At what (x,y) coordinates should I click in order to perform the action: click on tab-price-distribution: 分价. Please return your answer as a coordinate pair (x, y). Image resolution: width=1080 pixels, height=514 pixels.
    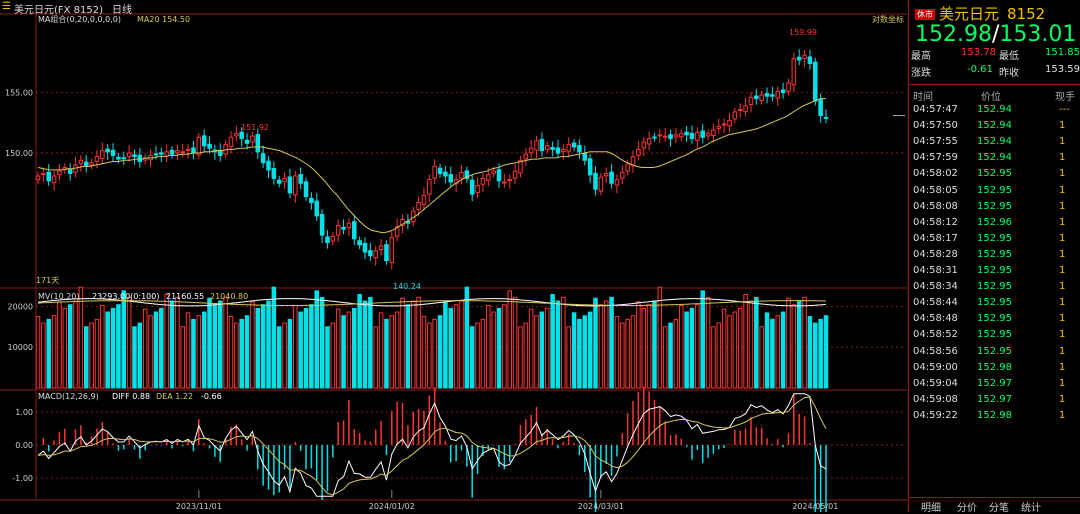
    Looking at the image, I should click on (967, 508).